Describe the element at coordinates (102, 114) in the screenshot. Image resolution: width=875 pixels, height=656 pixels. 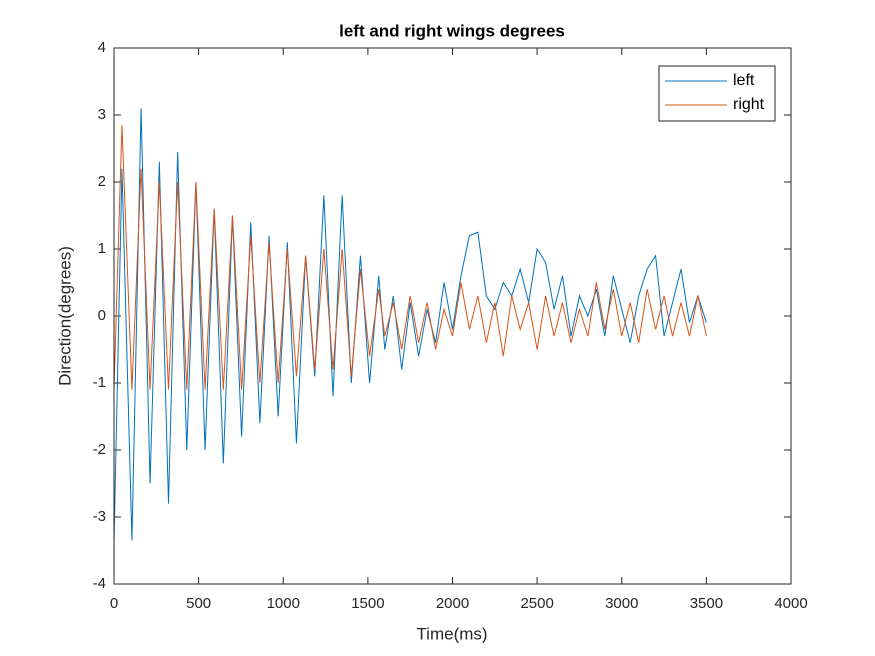
I see `y-tick-label: 3` at that location.